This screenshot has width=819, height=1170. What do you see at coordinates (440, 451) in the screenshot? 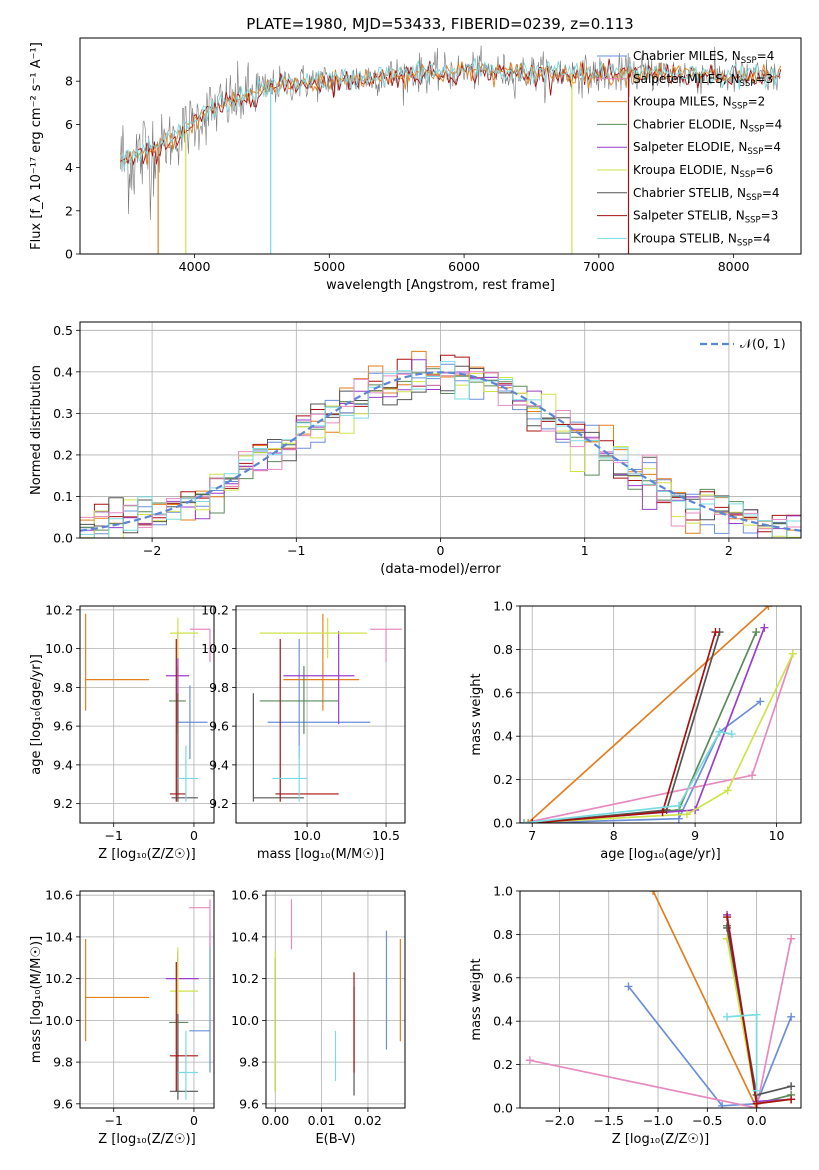
I see `normal-curve` at bounding box center [440, 451].